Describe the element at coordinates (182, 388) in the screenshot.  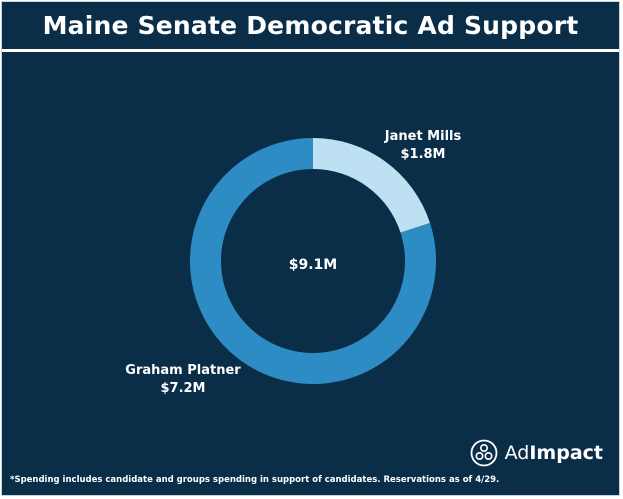
I see `slice-value-graham-platner: $7.2M` at that location.